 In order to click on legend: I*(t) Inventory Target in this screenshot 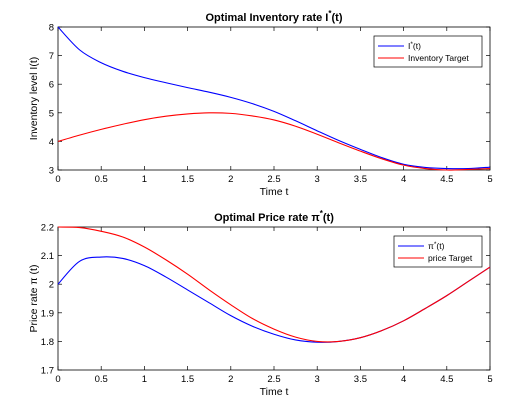, I will do `click(428, 51)`.